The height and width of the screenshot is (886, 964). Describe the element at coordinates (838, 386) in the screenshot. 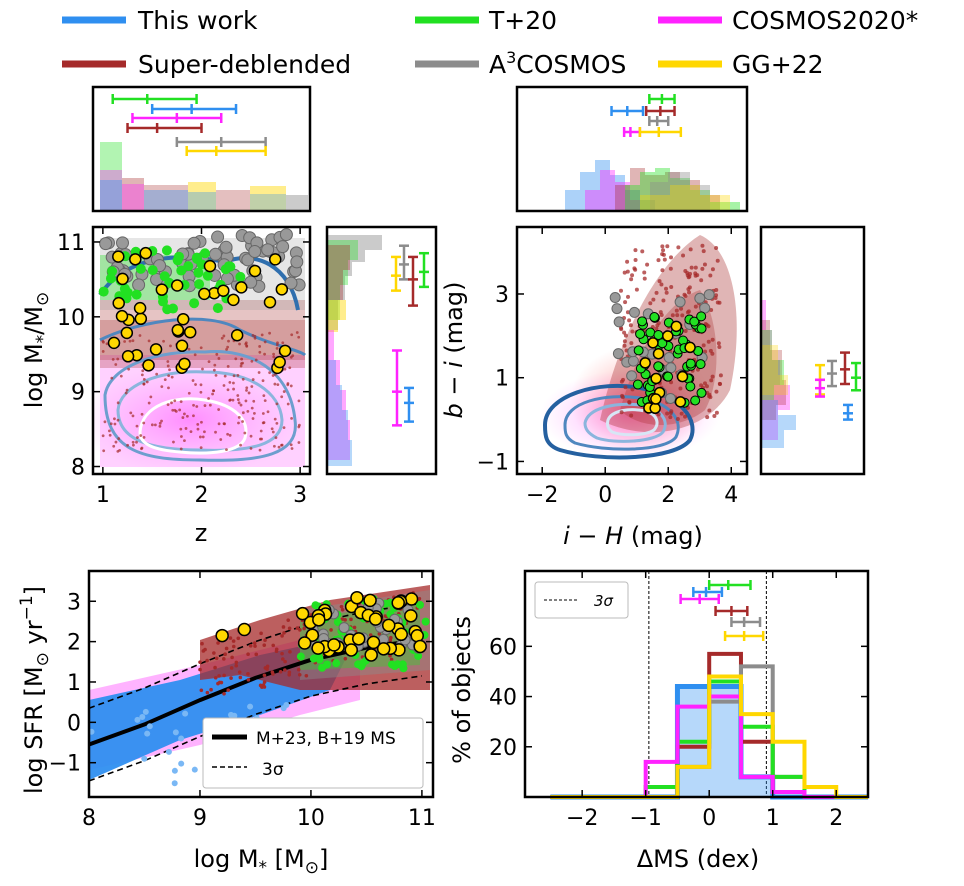

I see `panel-b-side-errorbars` at that location.